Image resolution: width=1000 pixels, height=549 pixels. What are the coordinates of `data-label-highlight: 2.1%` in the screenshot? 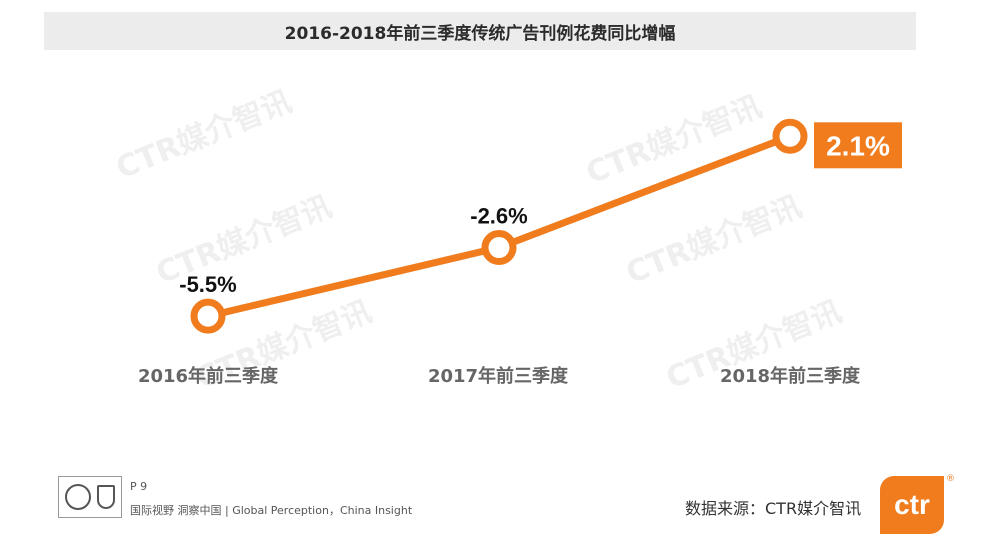 It's located at (858, 145).